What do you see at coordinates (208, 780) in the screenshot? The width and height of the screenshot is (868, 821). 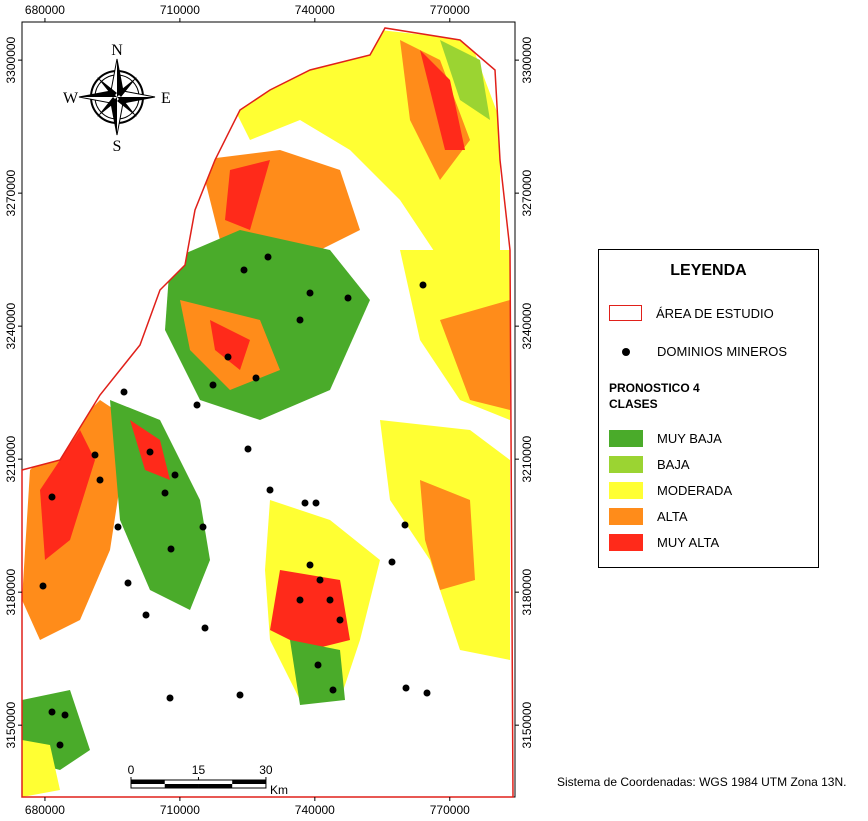 I see `scale-bar: 0 15 30 Km` at bounding box center [208, 780].